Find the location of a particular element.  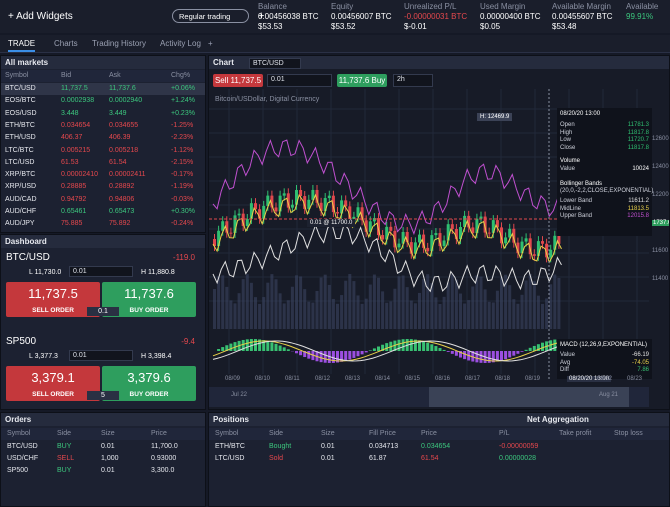

info-label: Low is located at coordinates (566, 140).